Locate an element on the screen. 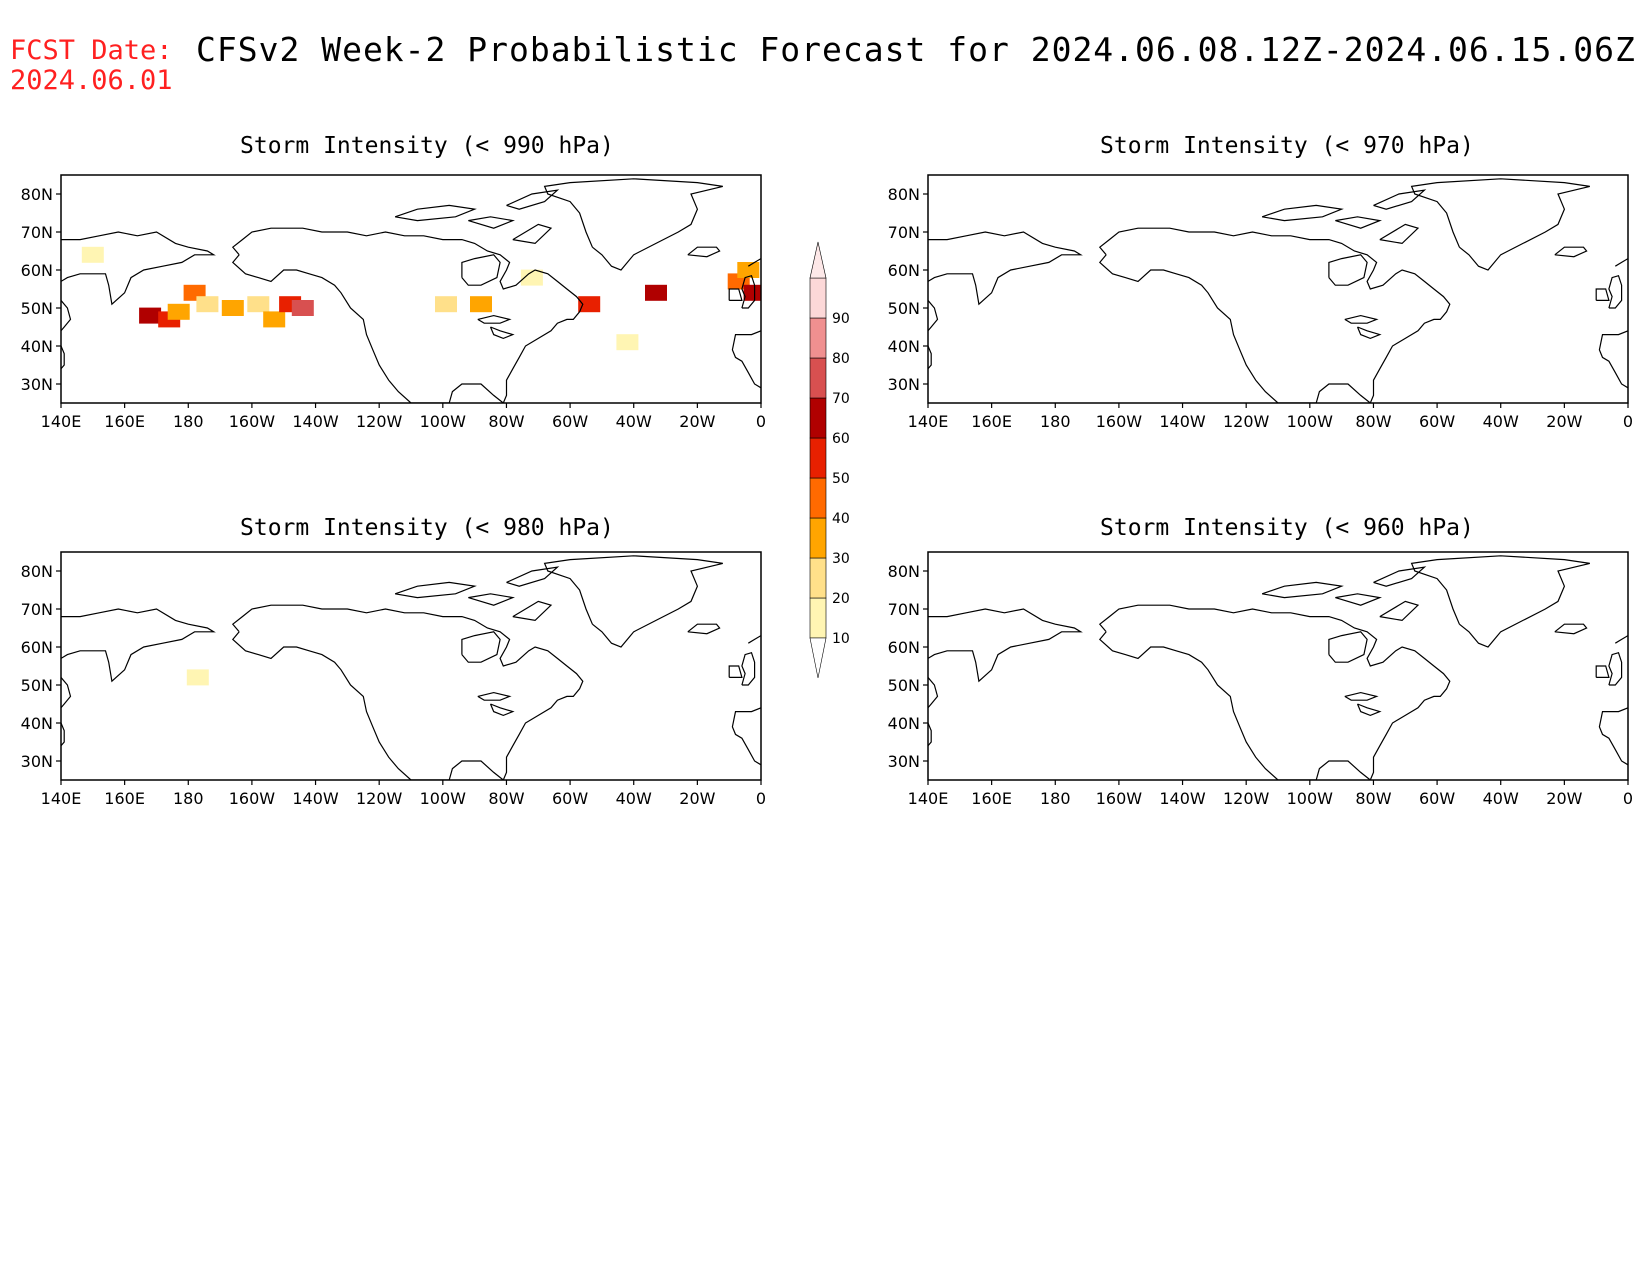  colorbar-label: 10 is located at coordinates (841, 639).